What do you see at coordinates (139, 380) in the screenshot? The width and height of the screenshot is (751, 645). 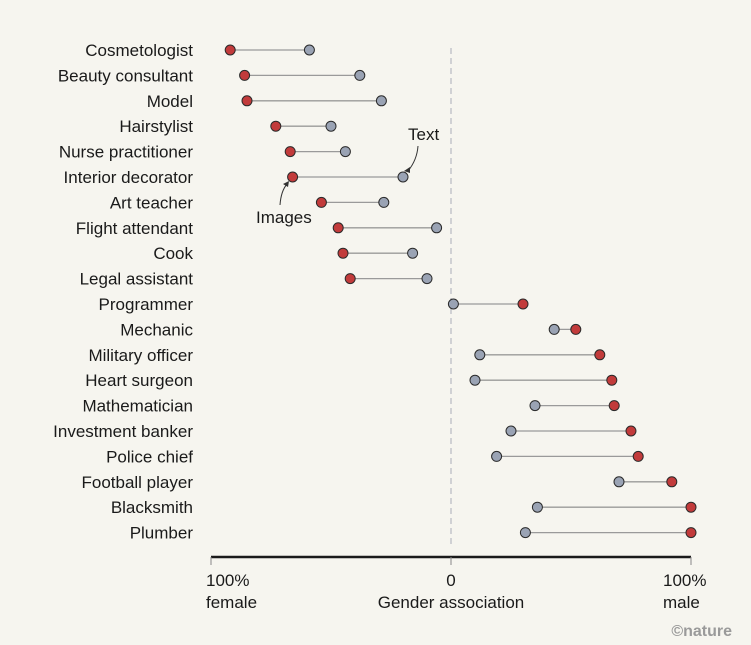 I see `category-label: Heart surgeon` at bounding box center [139, 380].